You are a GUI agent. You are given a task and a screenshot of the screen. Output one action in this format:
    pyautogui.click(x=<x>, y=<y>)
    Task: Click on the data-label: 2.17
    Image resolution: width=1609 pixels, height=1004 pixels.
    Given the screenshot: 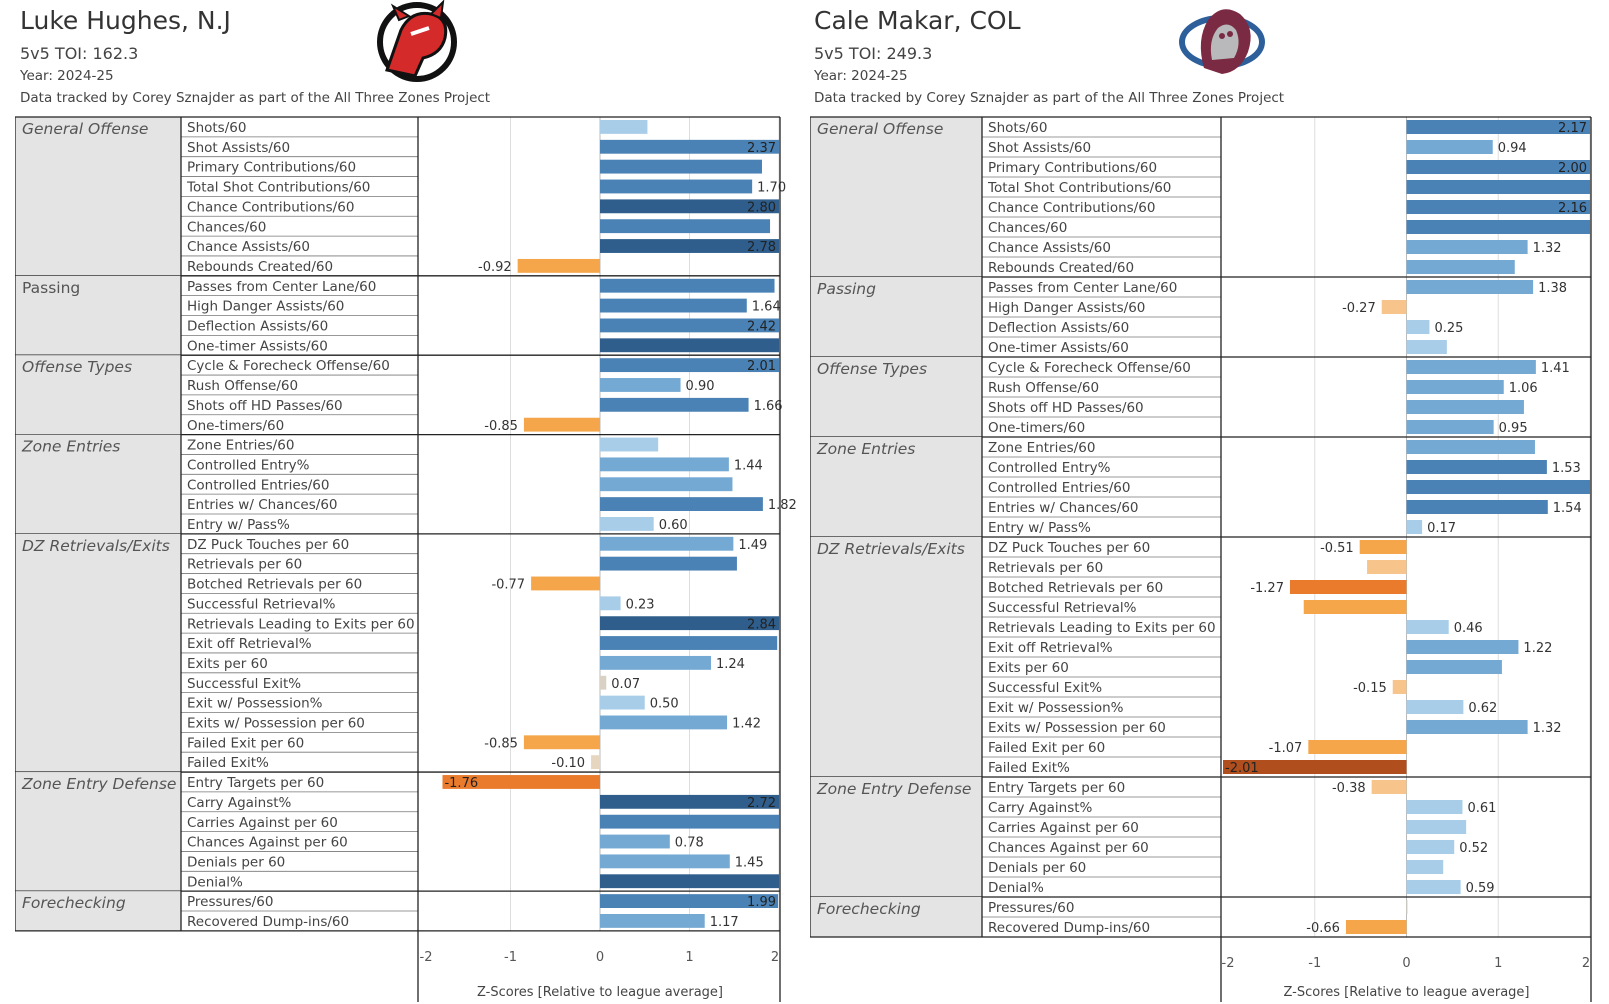 What is the action you would take?
    pyautogui.click(x=1572, y=128)
    